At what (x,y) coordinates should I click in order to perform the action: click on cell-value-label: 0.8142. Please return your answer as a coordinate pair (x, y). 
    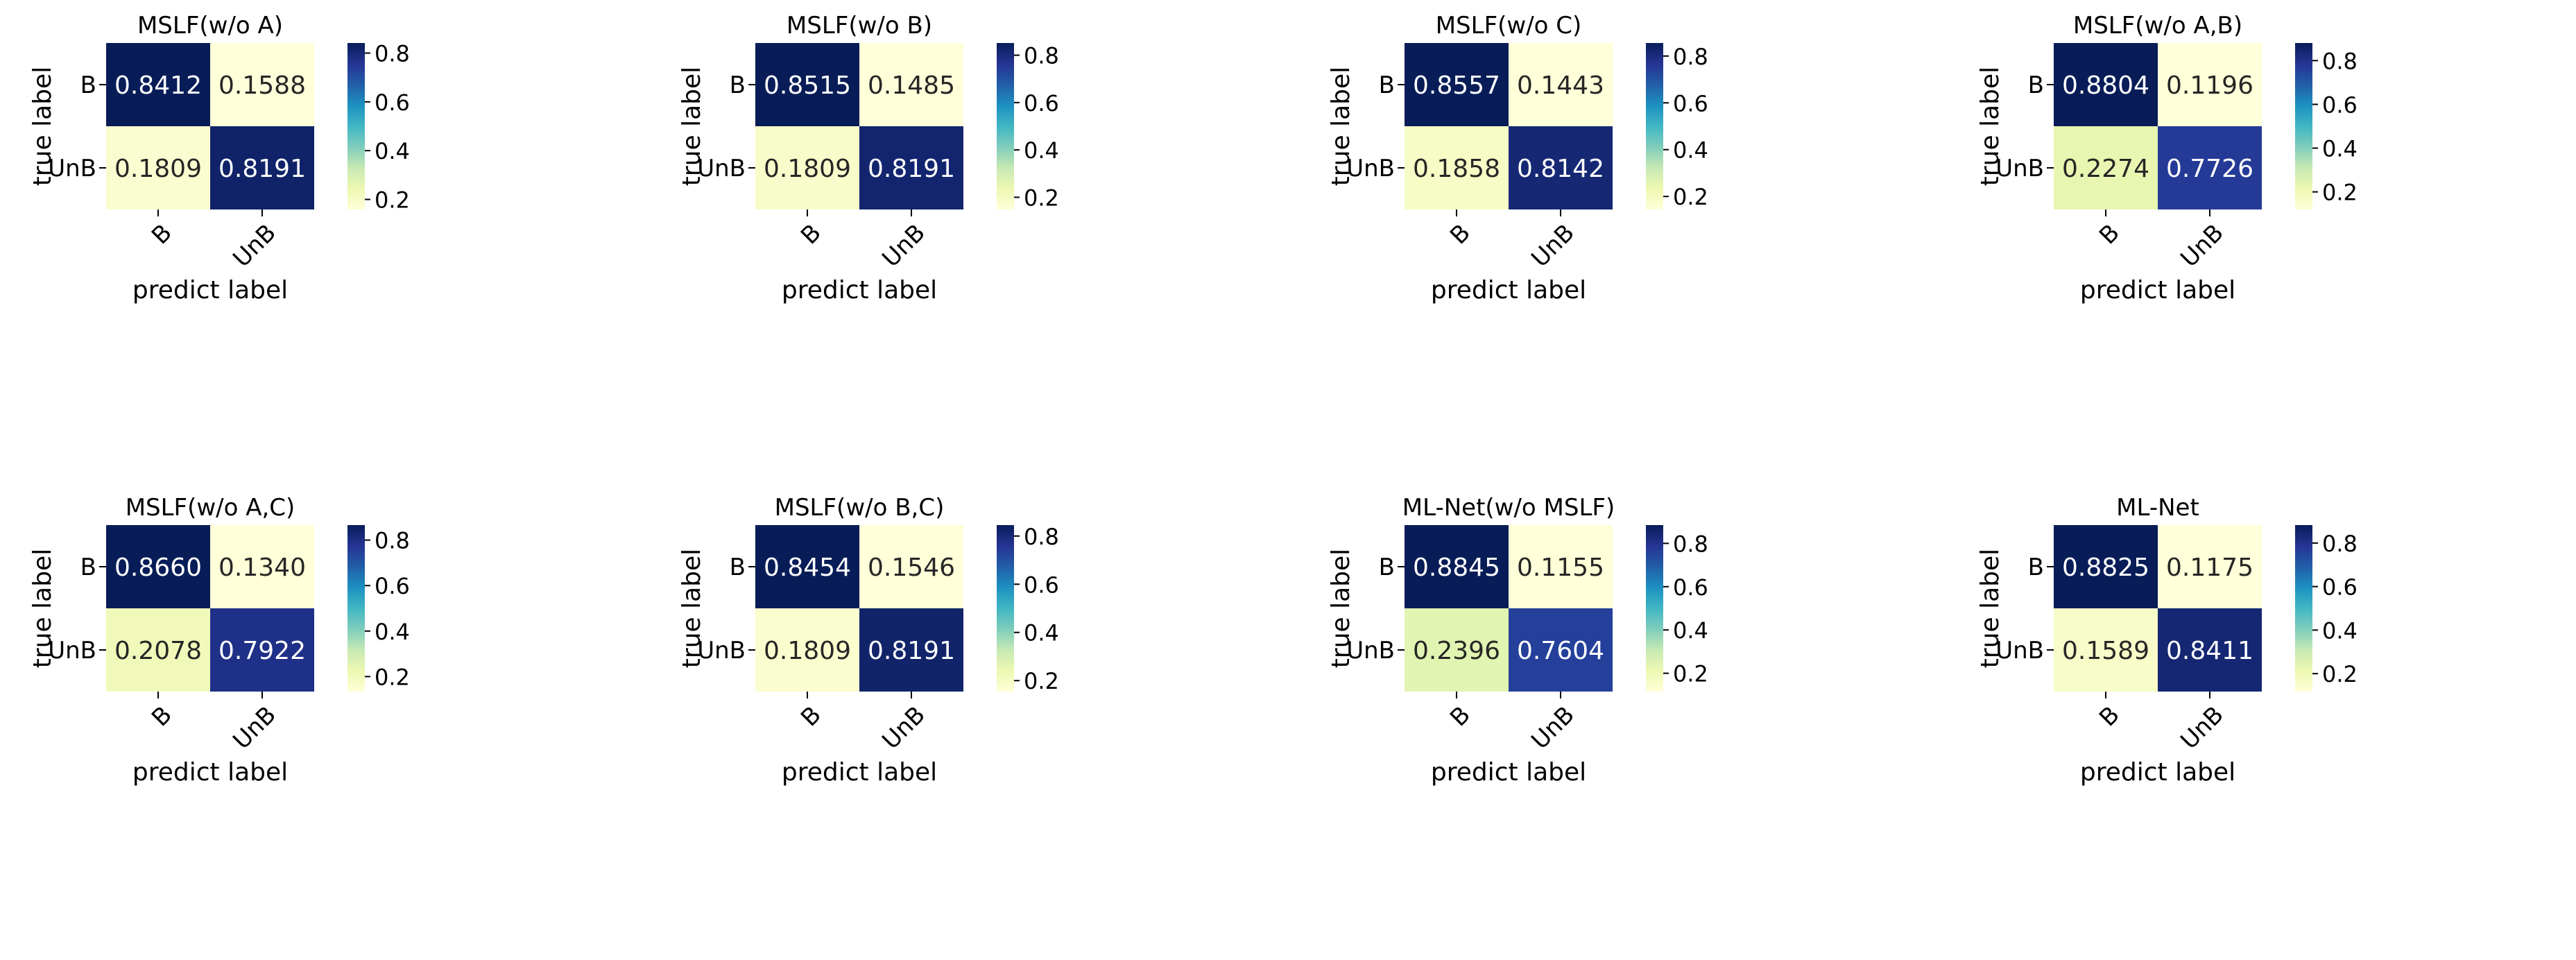
    Looking at the image, I should click on (1560, 169).